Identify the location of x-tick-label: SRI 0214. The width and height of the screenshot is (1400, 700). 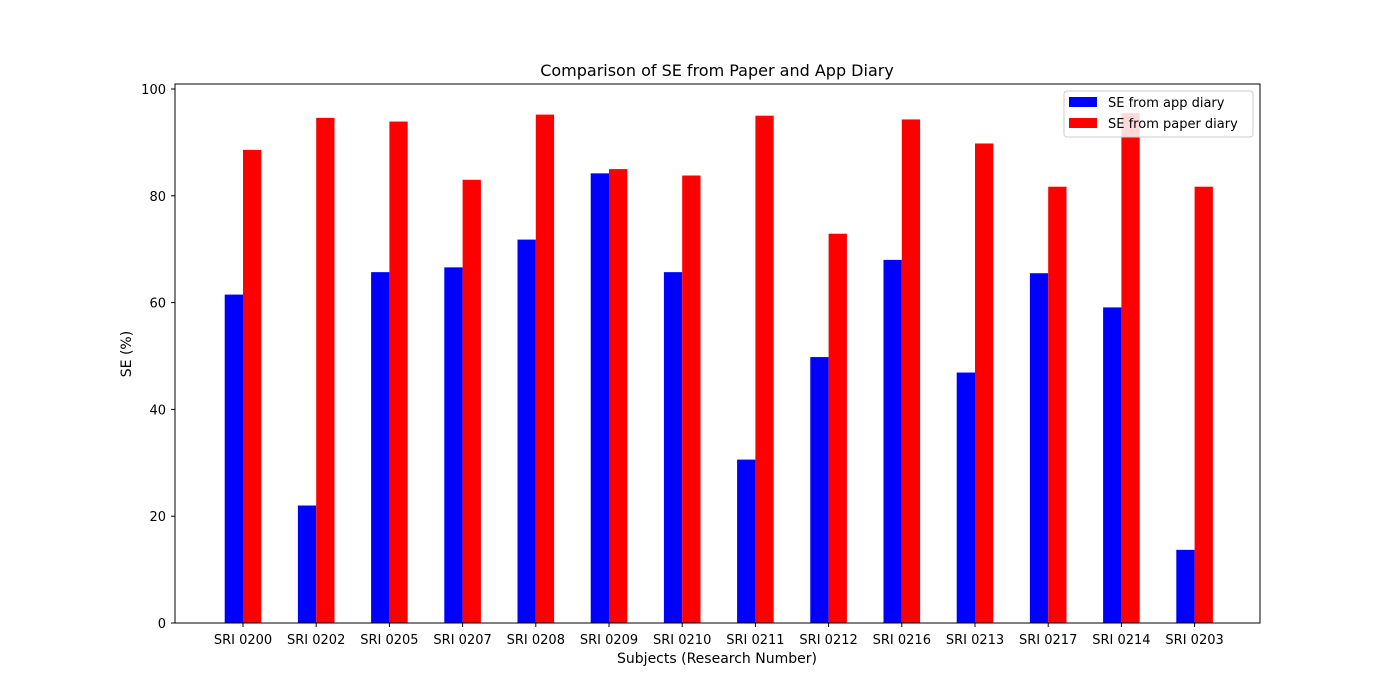
(1121, 640).